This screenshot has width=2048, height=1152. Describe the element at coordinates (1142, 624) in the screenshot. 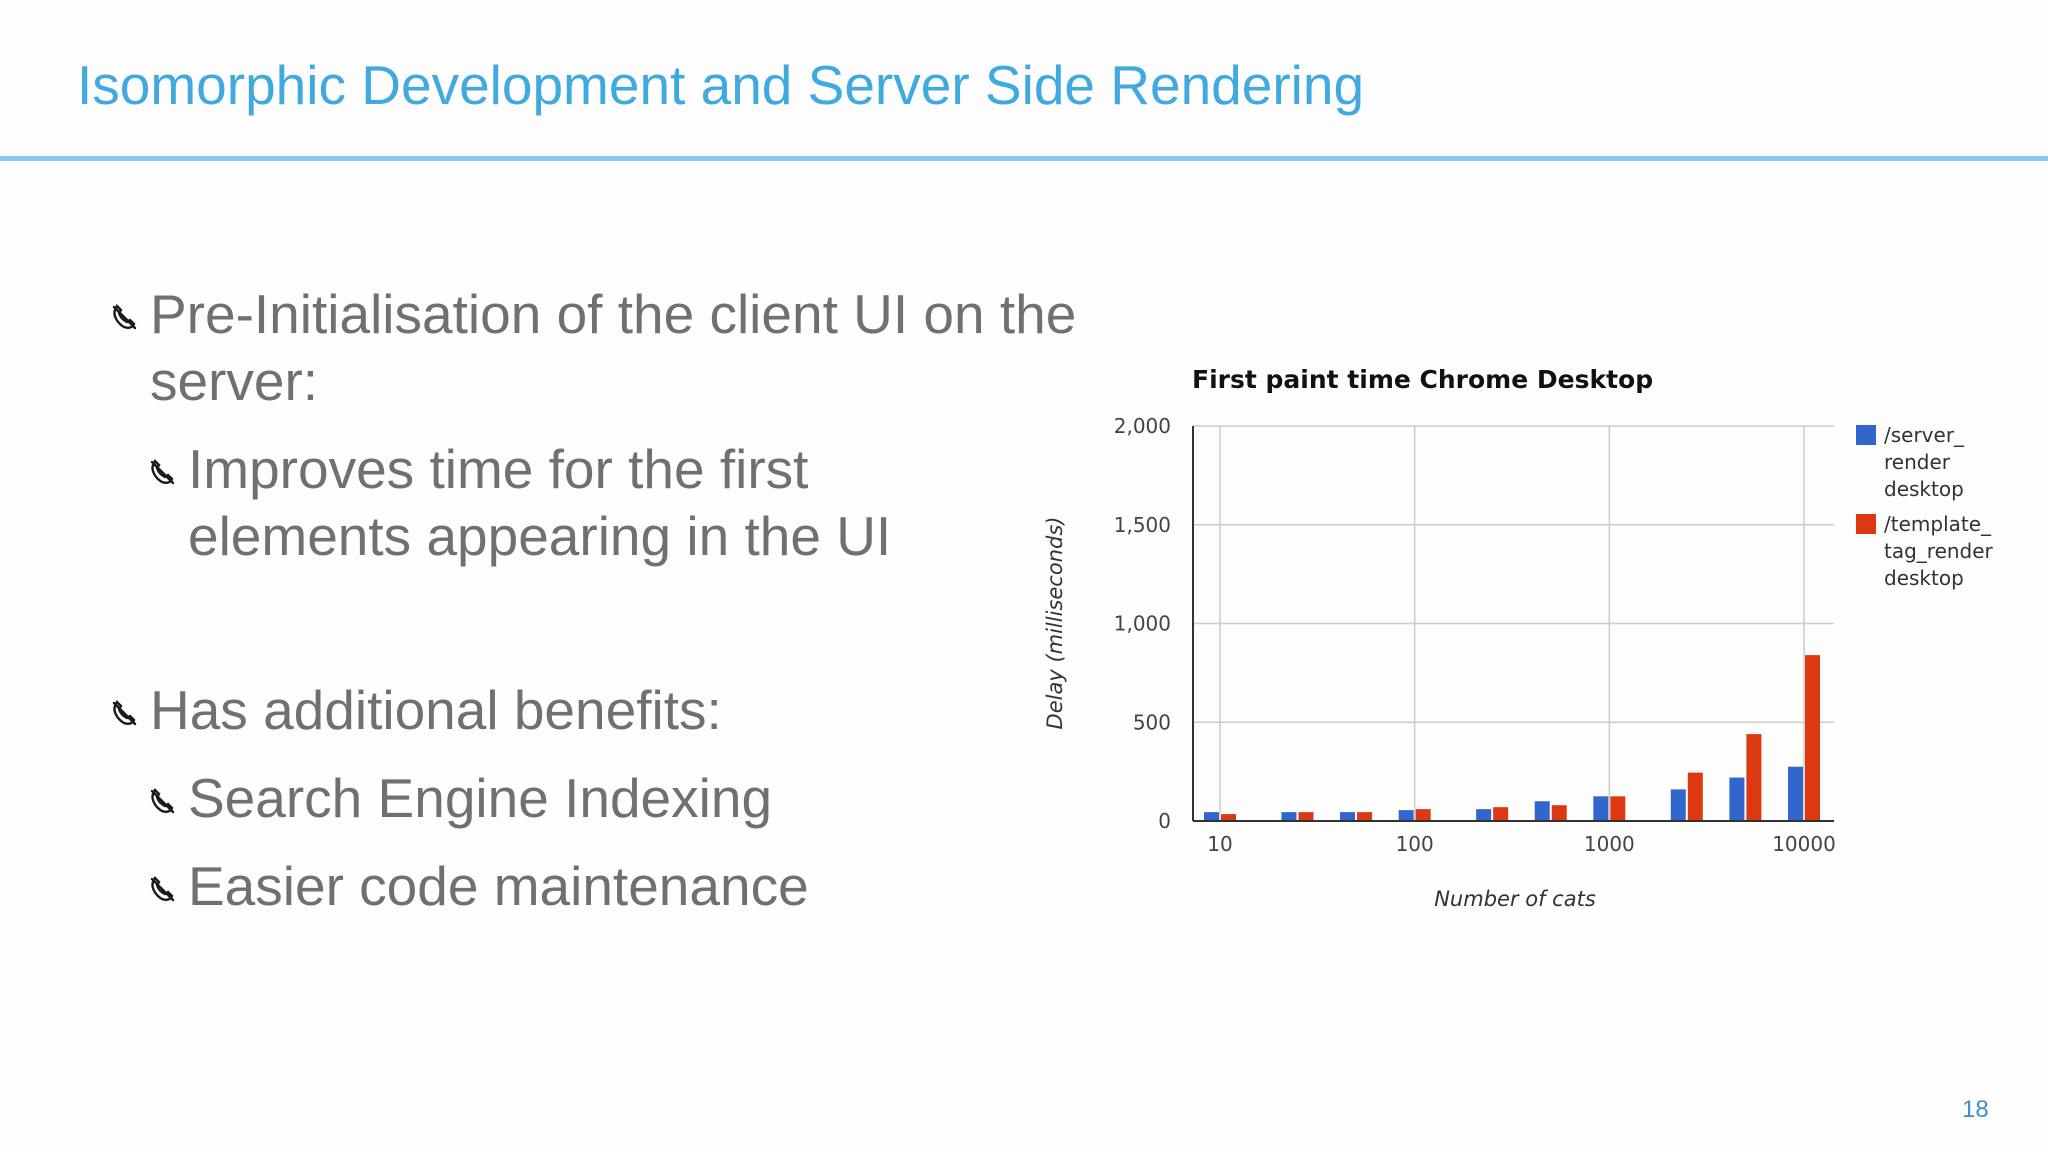

I see `y-tick-label: 1,000` at that location.